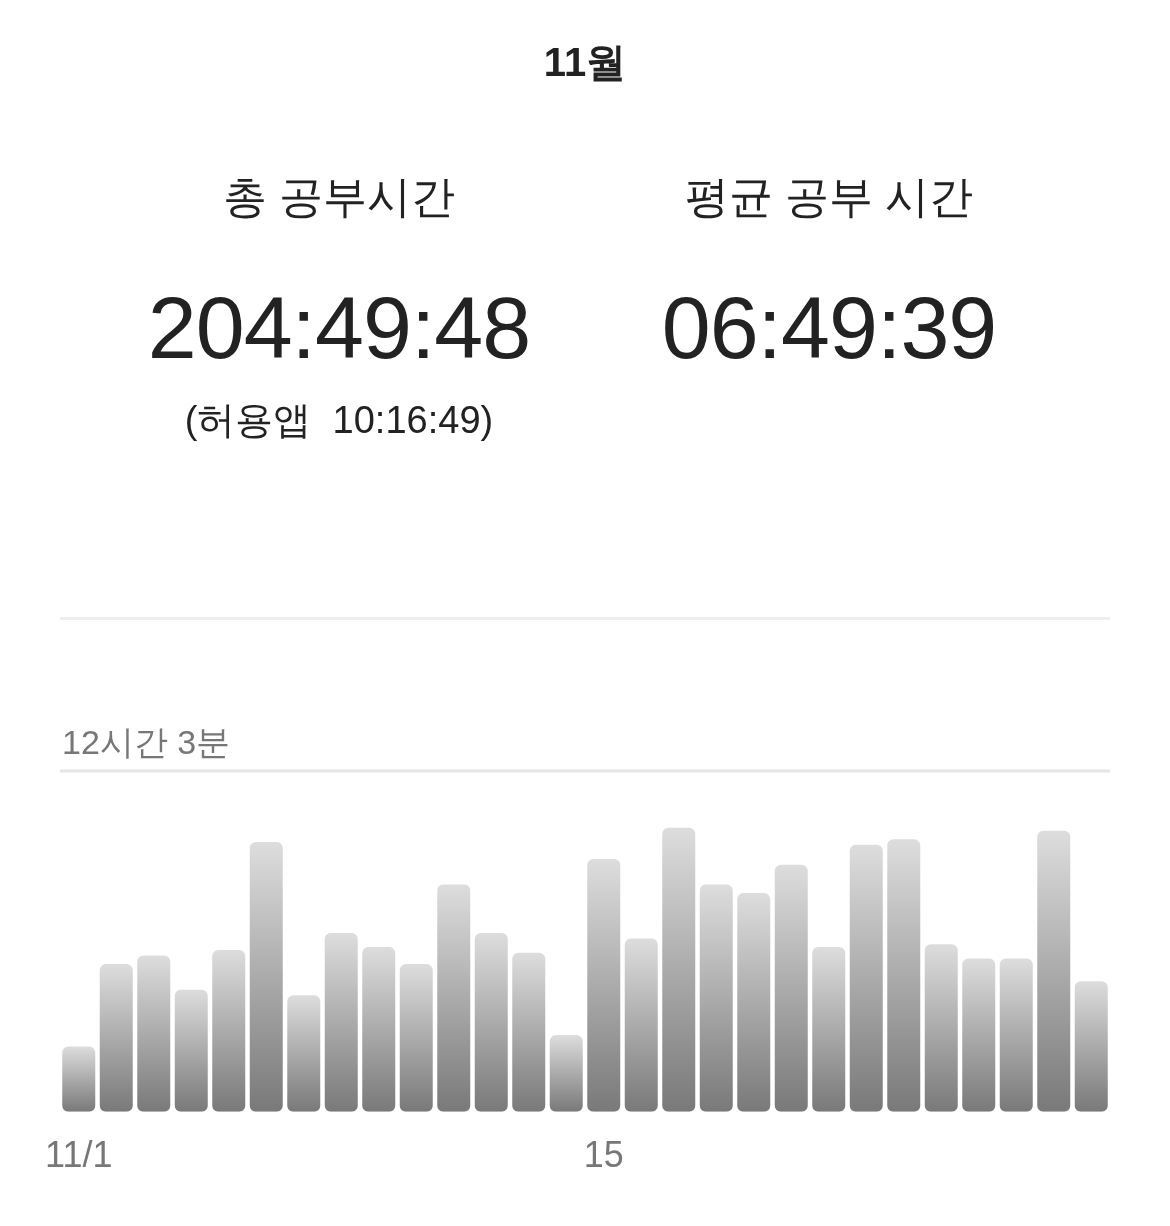  What do you see at coordinates (585, 62) in the screenshot?
I see `text: 11월` at bounding box center [585, 62].